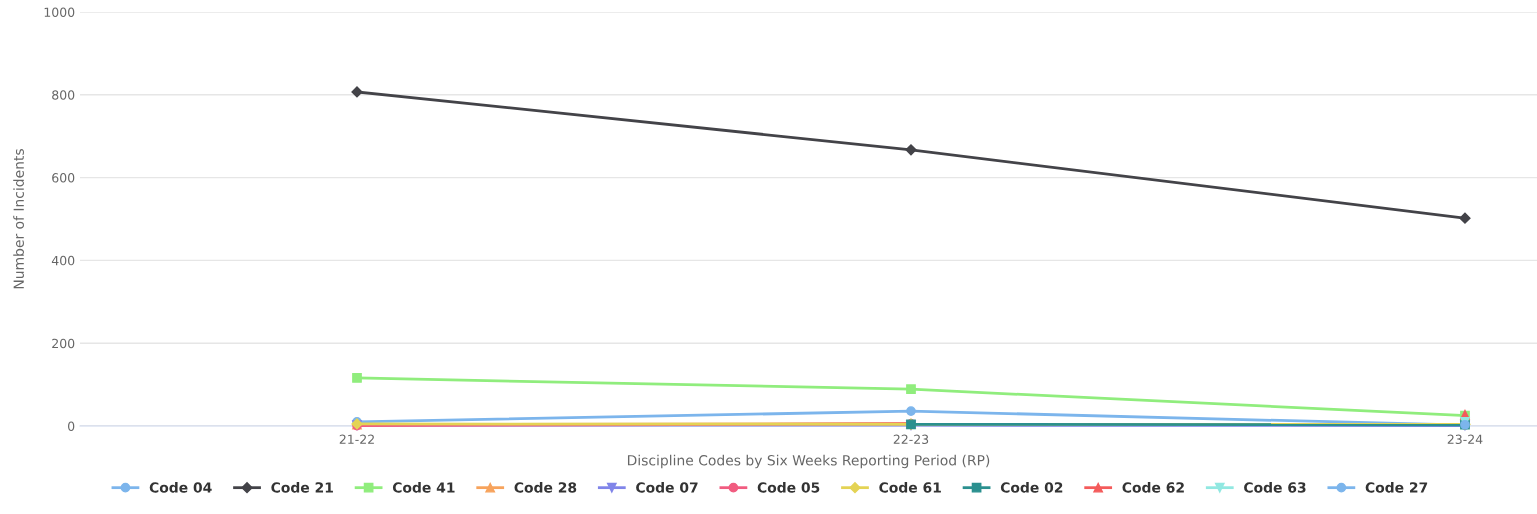  I want to click on y-tick-label: 800, so click(63, 95).